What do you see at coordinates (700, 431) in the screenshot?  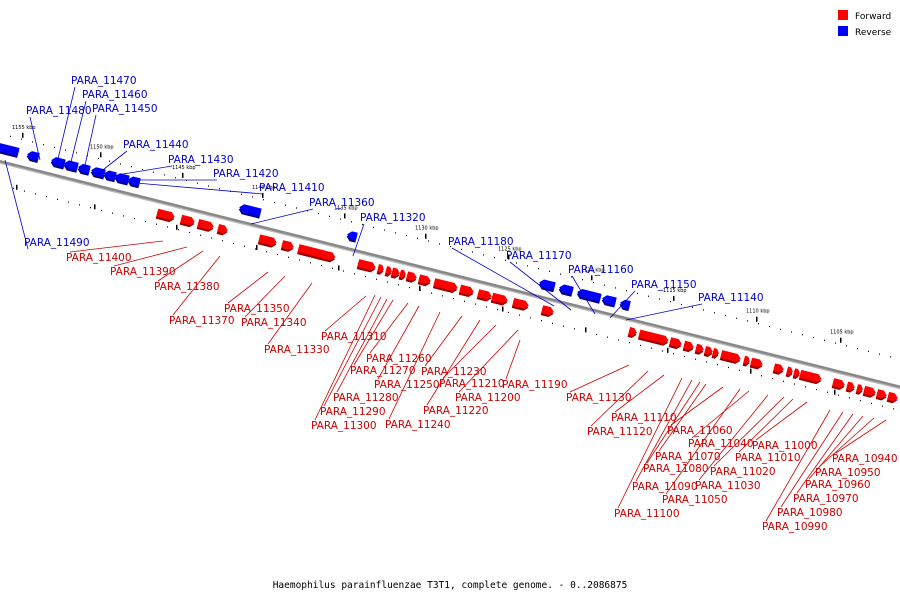 I see `gene-label: PARA_11060` at bounding box center [700, 431].